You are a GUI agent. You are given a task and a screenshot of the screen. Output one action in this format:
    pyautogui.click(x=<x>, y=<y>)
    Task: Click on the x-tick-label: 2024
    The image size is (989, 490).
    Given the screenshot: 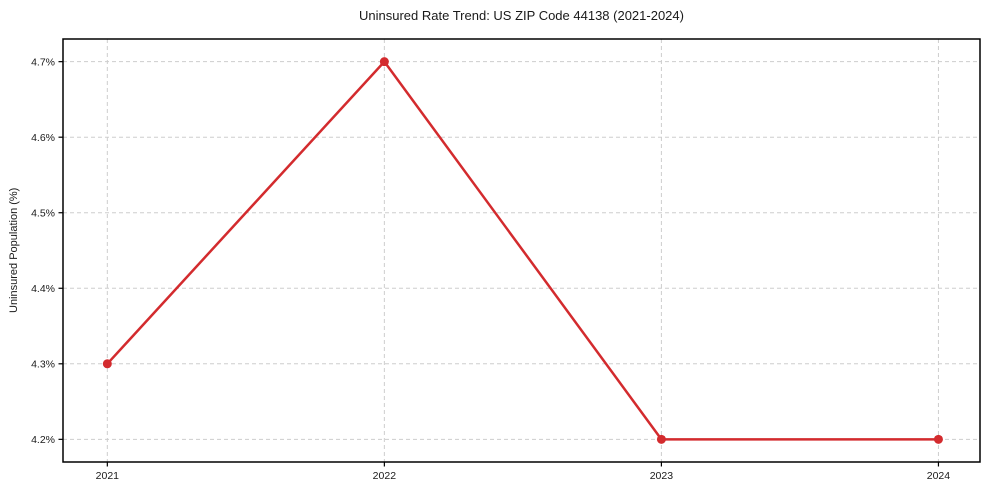 What is the action you would take?
    pyautogui.click(x=939, y=476)
    